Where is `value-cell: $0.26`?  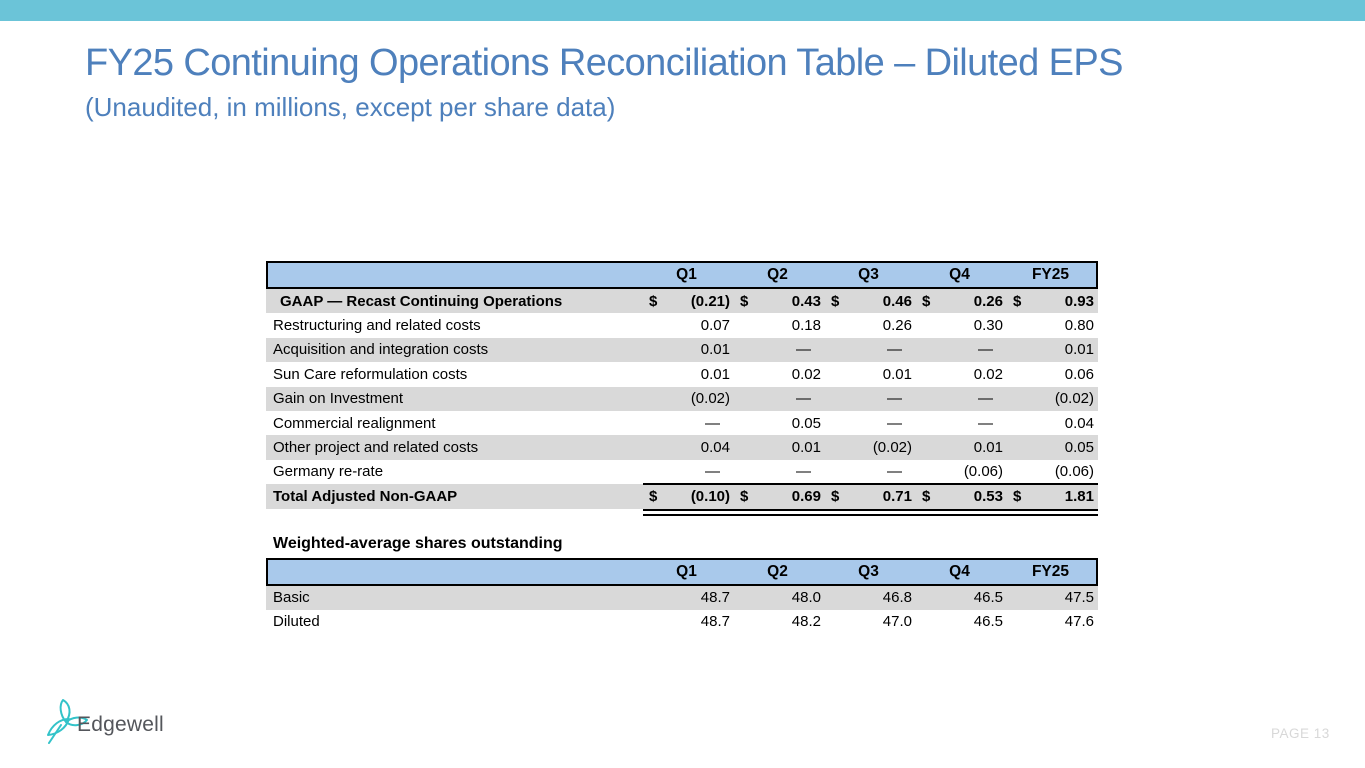
value-cell: $0.26 is located at coordinates (961, 301).